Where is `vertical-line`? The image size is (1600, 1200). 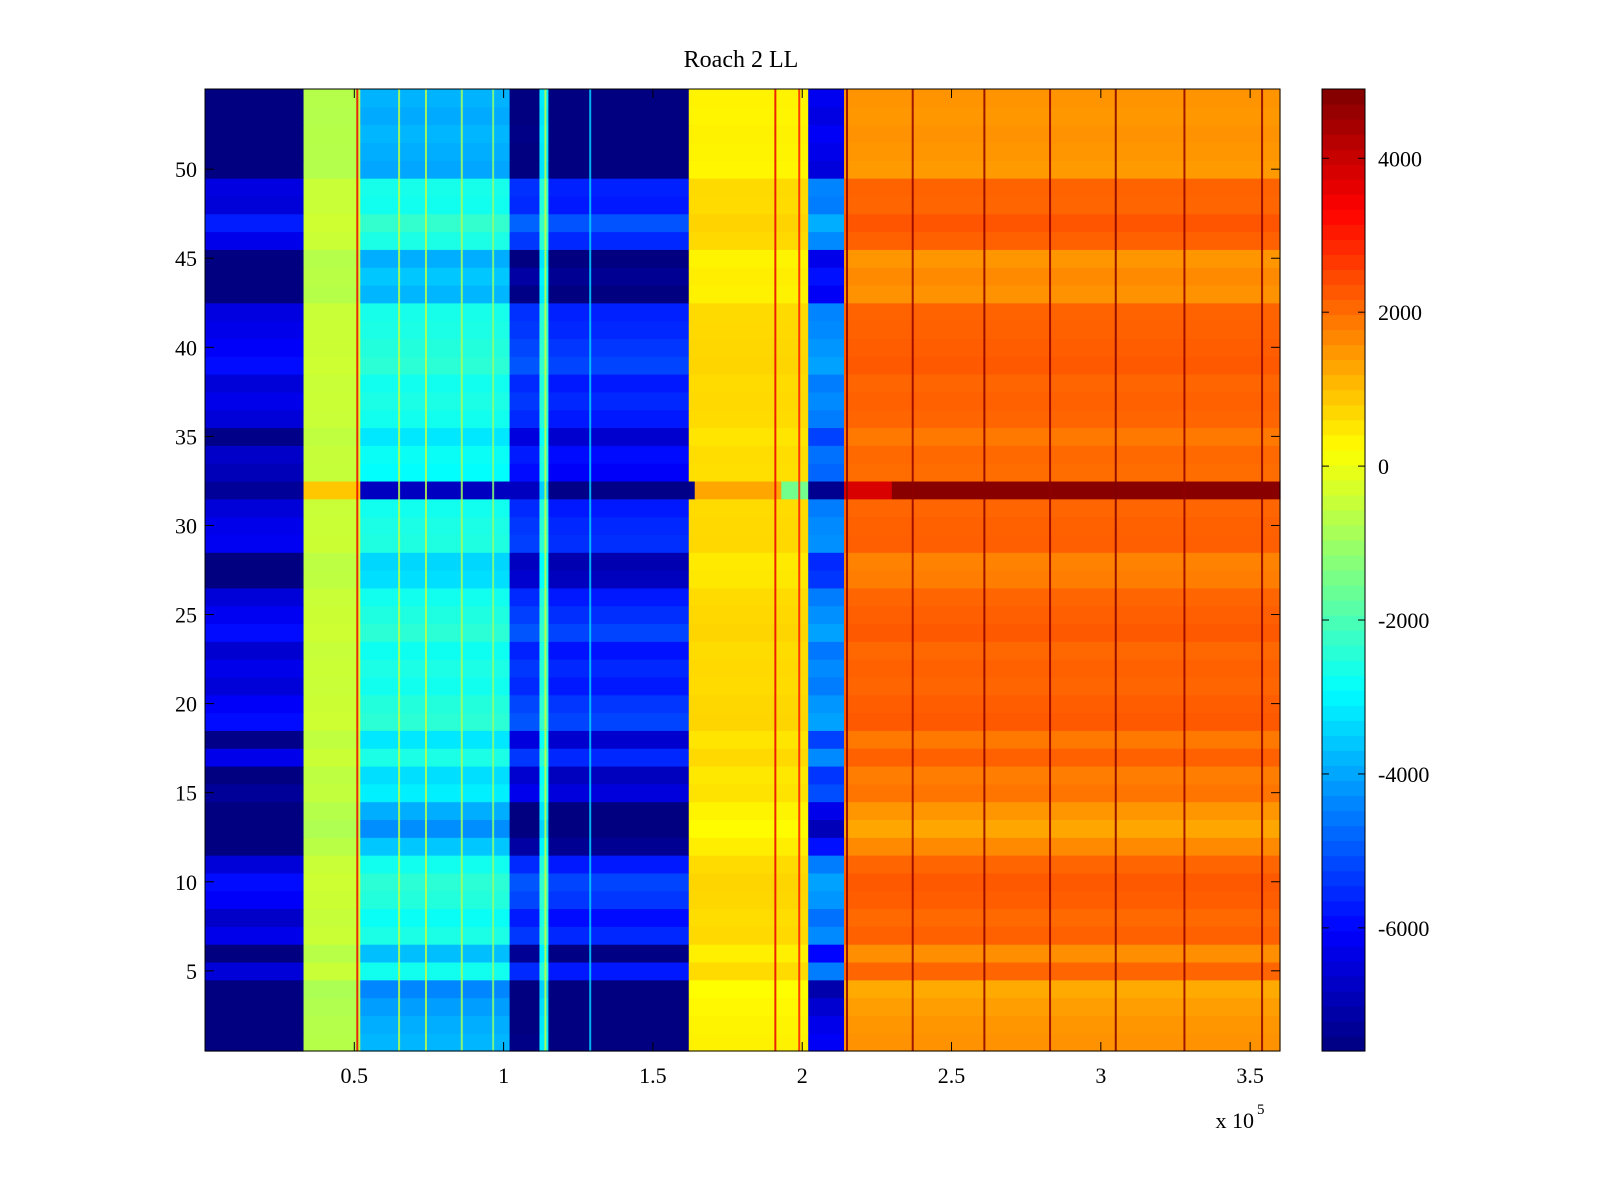 vertical-line is located at coordinates (775, 570).